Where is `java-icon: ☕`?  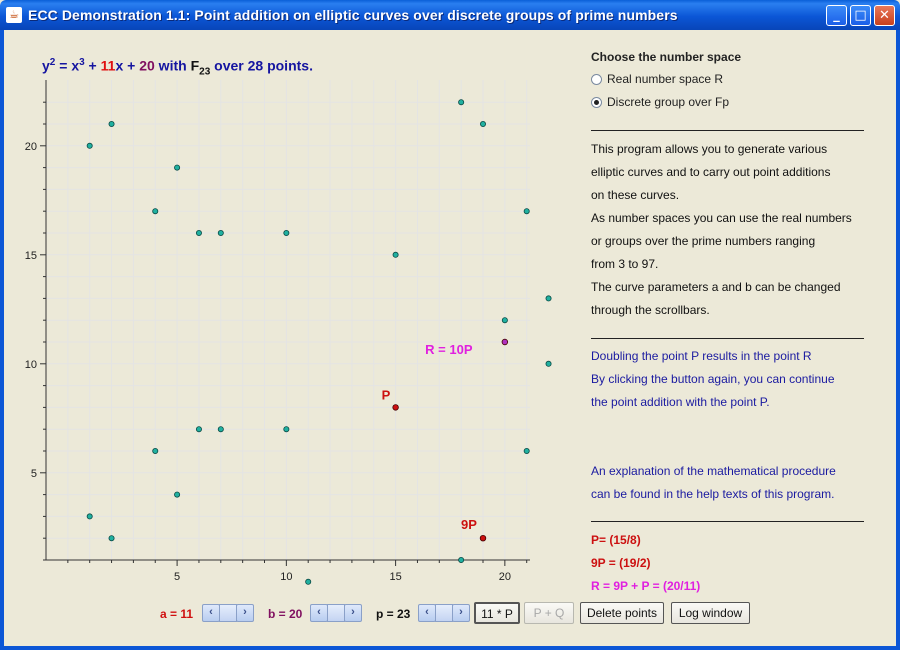 java-icon: ☕ is located at coordinates (14, 15).